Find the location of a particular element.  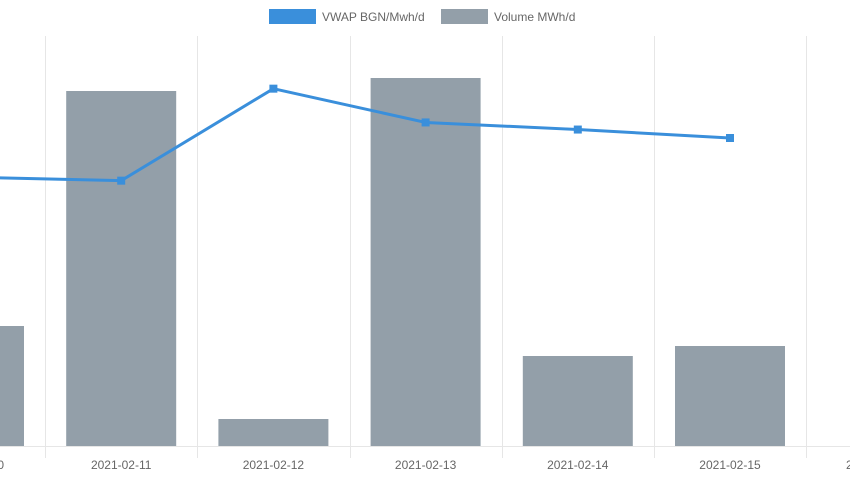

x-tick-label: 0 is located at coordinates (2, 465).